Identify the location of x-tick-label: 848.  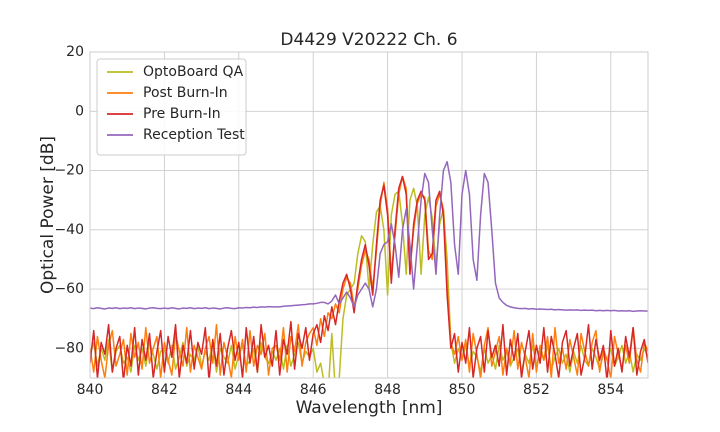
(387, 390).